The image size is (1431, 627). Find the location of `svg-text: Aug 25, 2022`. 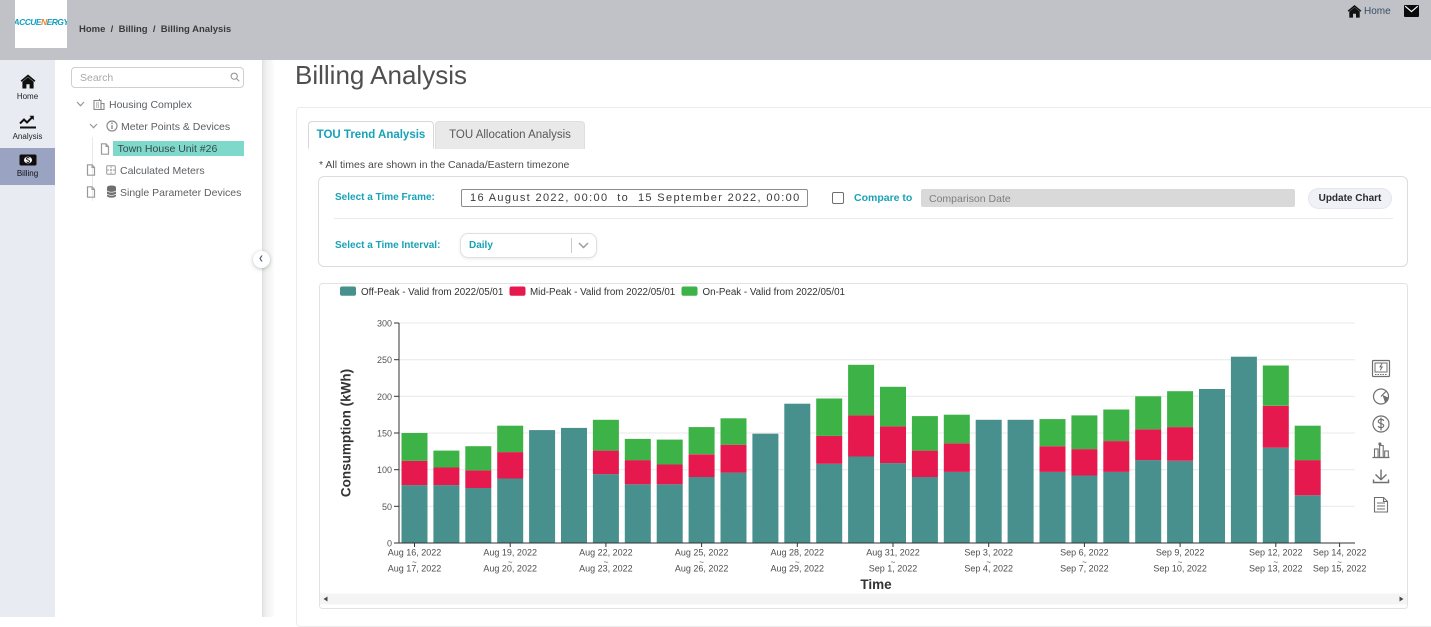

svg-text: Aug 25, 2022 is located at coordinates (702, 553).